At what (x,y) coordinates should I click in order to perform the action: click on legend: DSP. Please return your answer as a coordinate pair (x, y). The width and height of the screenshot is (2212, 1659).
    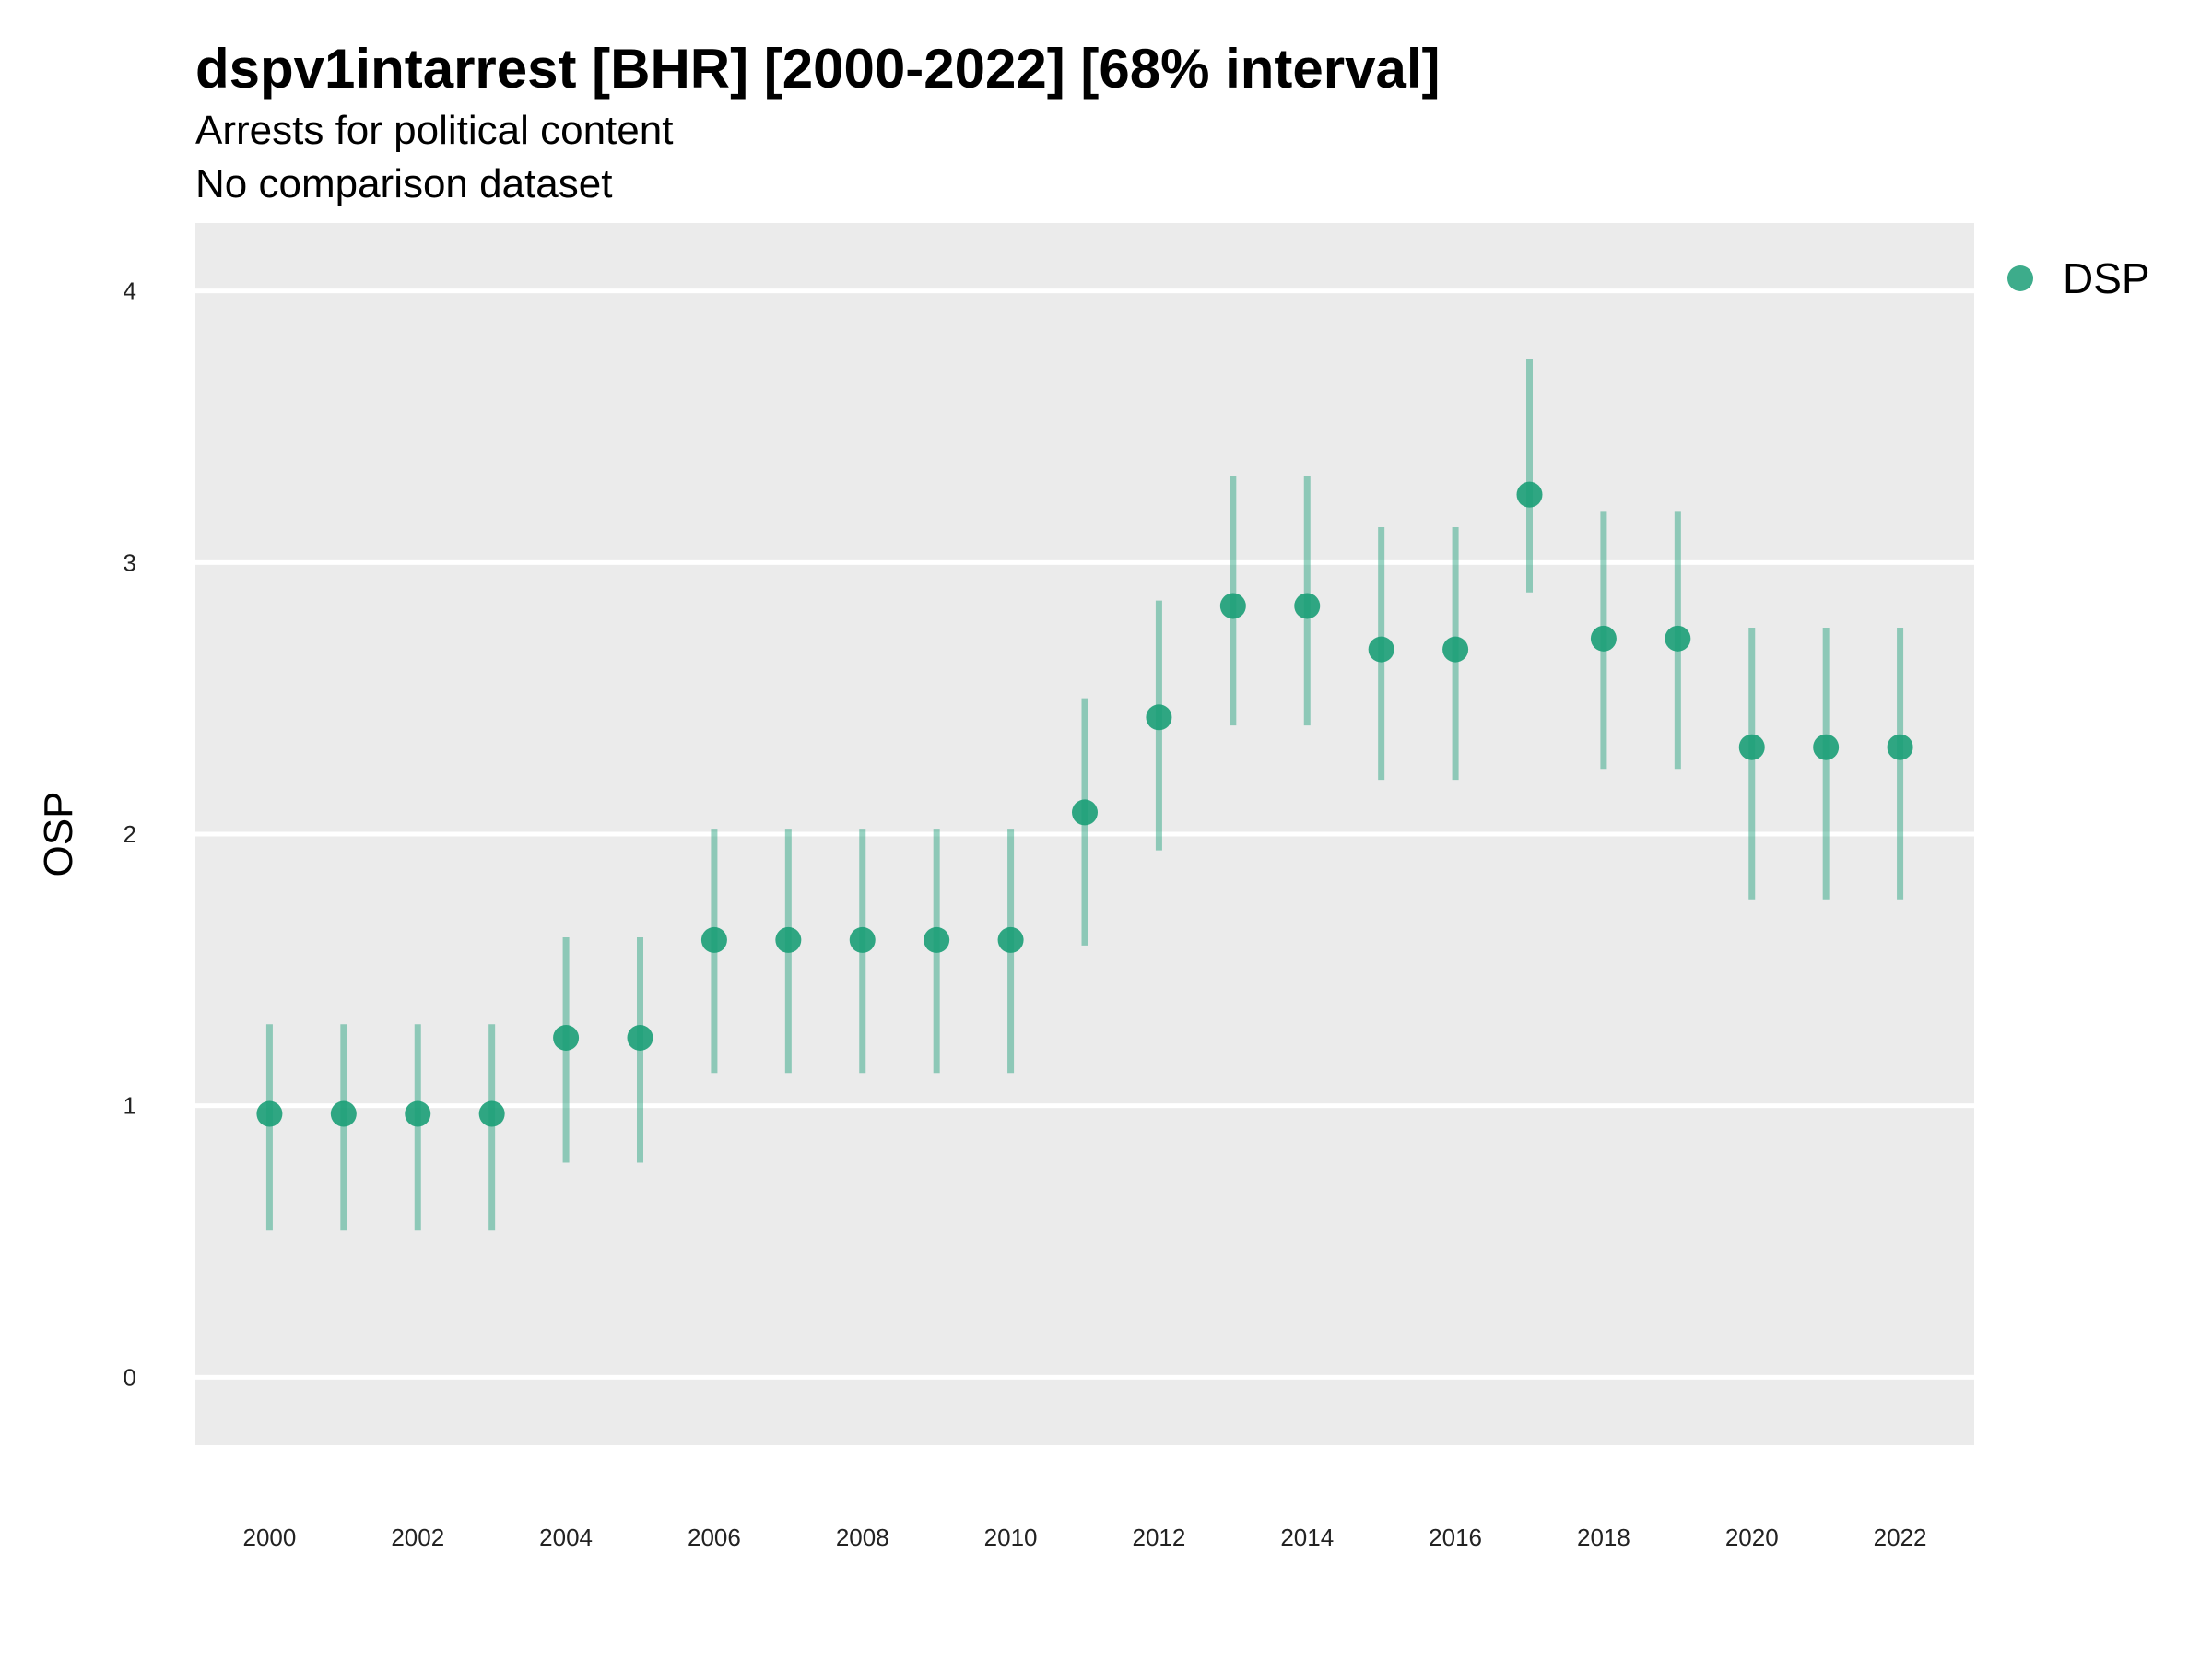
    Looking at the image, I should click on (2078, 278).